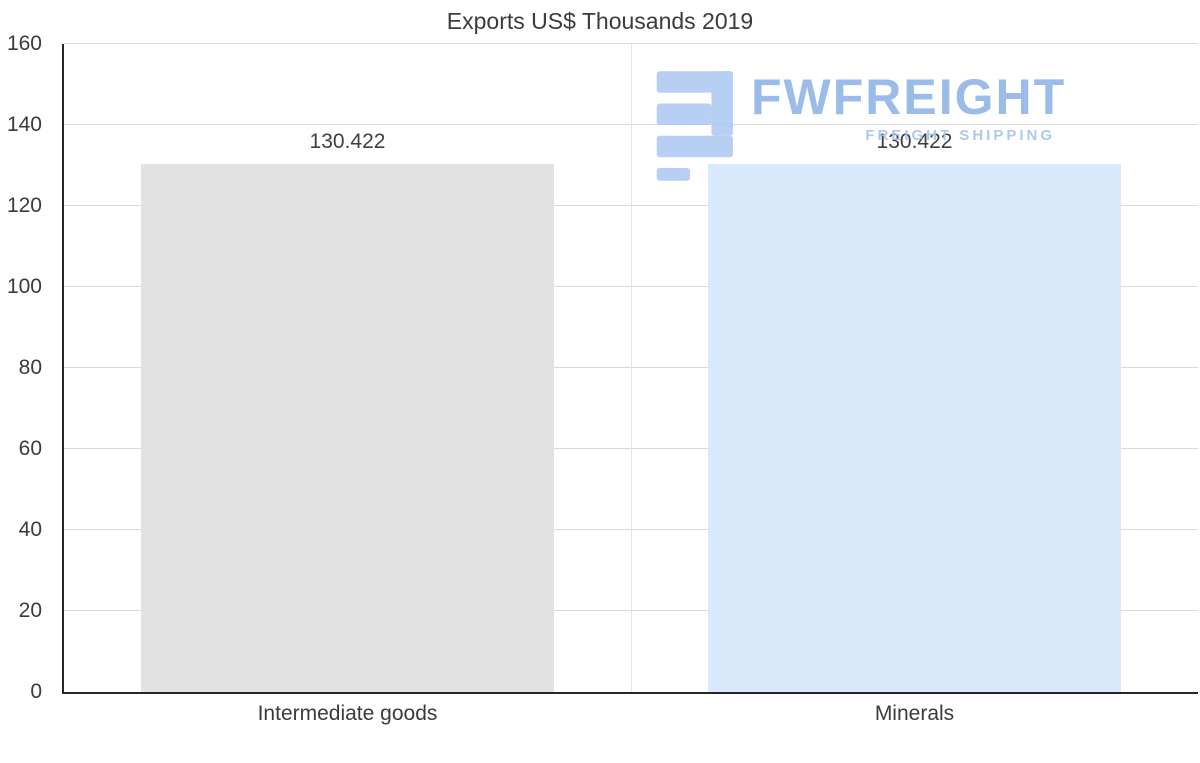  What do you see at coordinates (600, 21) in the screenshot?
I see `chart-title: Exports US$ Thousands 2019` at bounding box center [600, 21].